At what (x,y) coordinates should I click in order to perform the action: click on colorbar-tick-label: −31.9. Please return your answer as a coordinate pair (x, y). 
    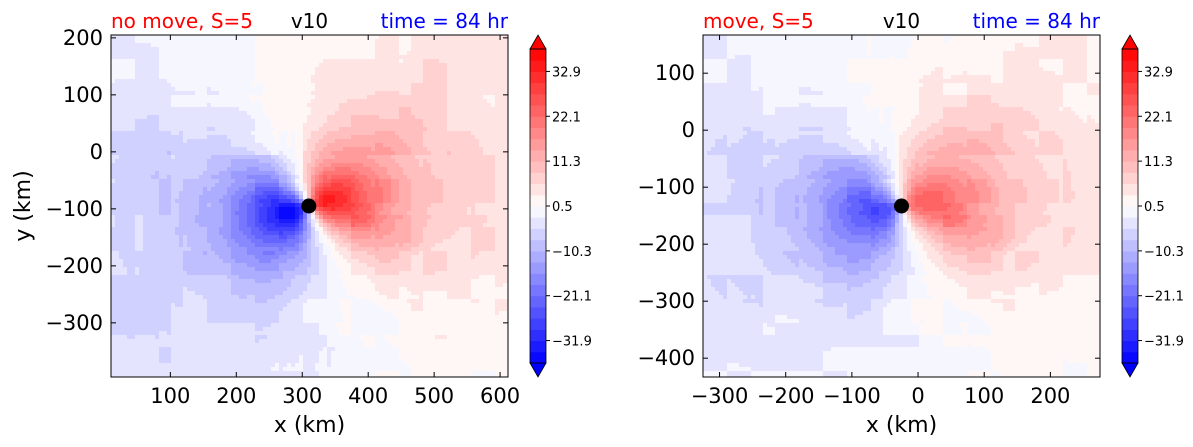
    Looking at the image, I should click on (1164, 342).